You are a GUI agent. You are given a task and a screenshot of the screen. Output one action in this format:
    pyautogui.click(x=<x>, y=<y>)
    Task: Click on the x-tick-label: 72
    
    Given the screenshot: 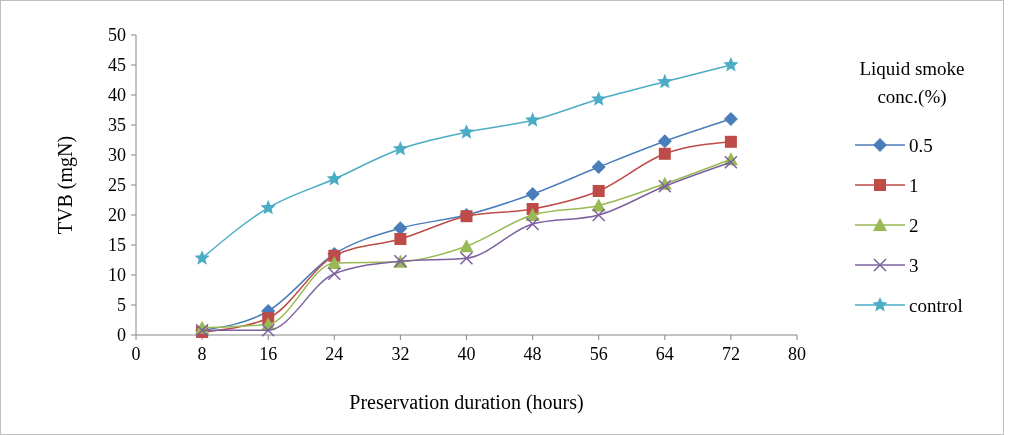 What is the action you would take?
    pyautogui.click(x=730, y=354)
    